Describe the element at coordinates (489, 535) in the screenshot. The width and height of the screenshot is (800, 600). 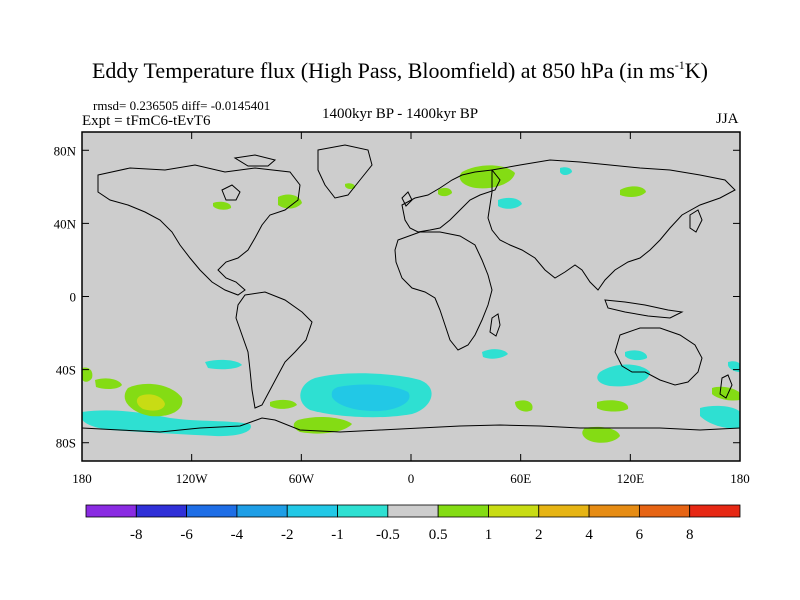
I see `colorbar-label: 1` at that location.